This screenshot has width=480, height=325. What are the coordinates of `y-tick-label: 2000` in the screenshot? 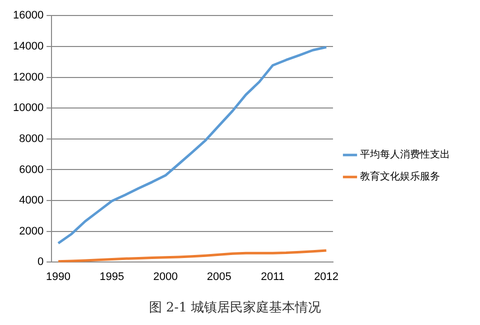 It's located at (31, 231).